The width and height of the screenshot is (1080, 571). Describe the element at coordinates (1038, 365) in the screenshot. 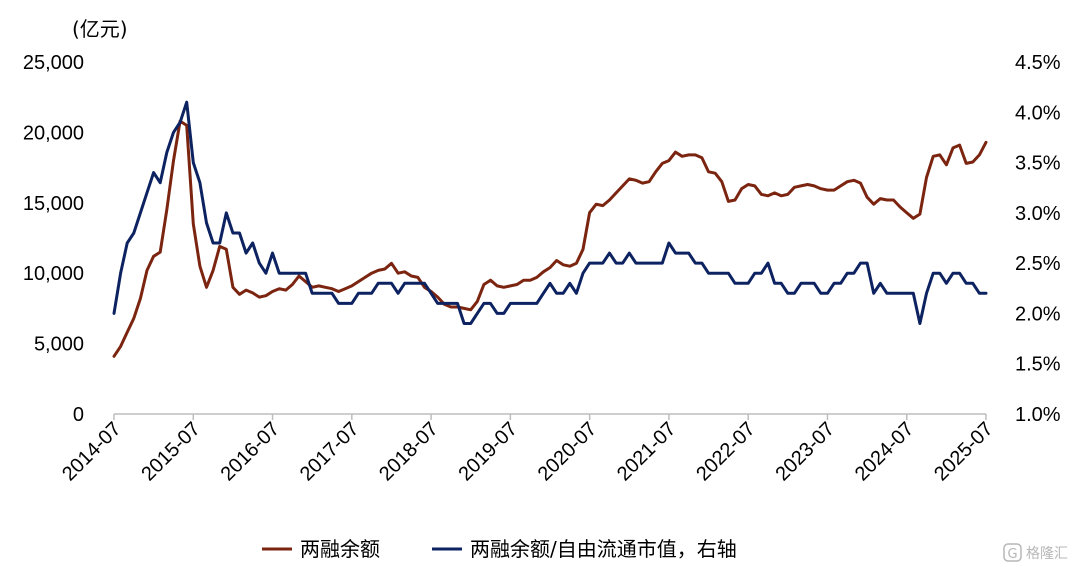

I see `right-tick-label: 1.5%` at that location.